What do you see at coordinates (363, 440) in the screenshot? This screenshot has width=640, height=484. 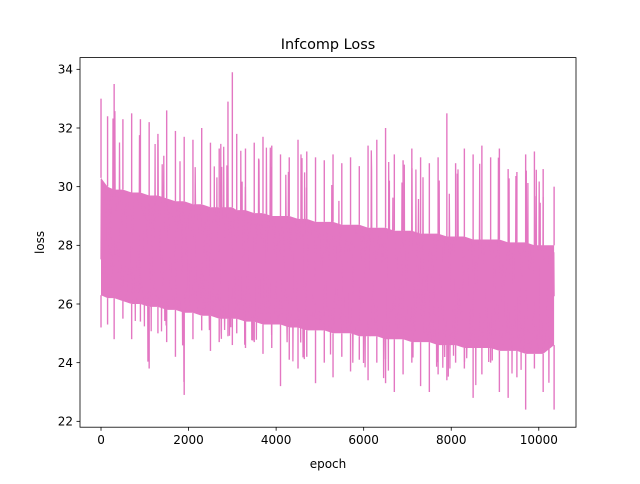 I see `x-tick-label: 6000` at bounding box center [363, 440].